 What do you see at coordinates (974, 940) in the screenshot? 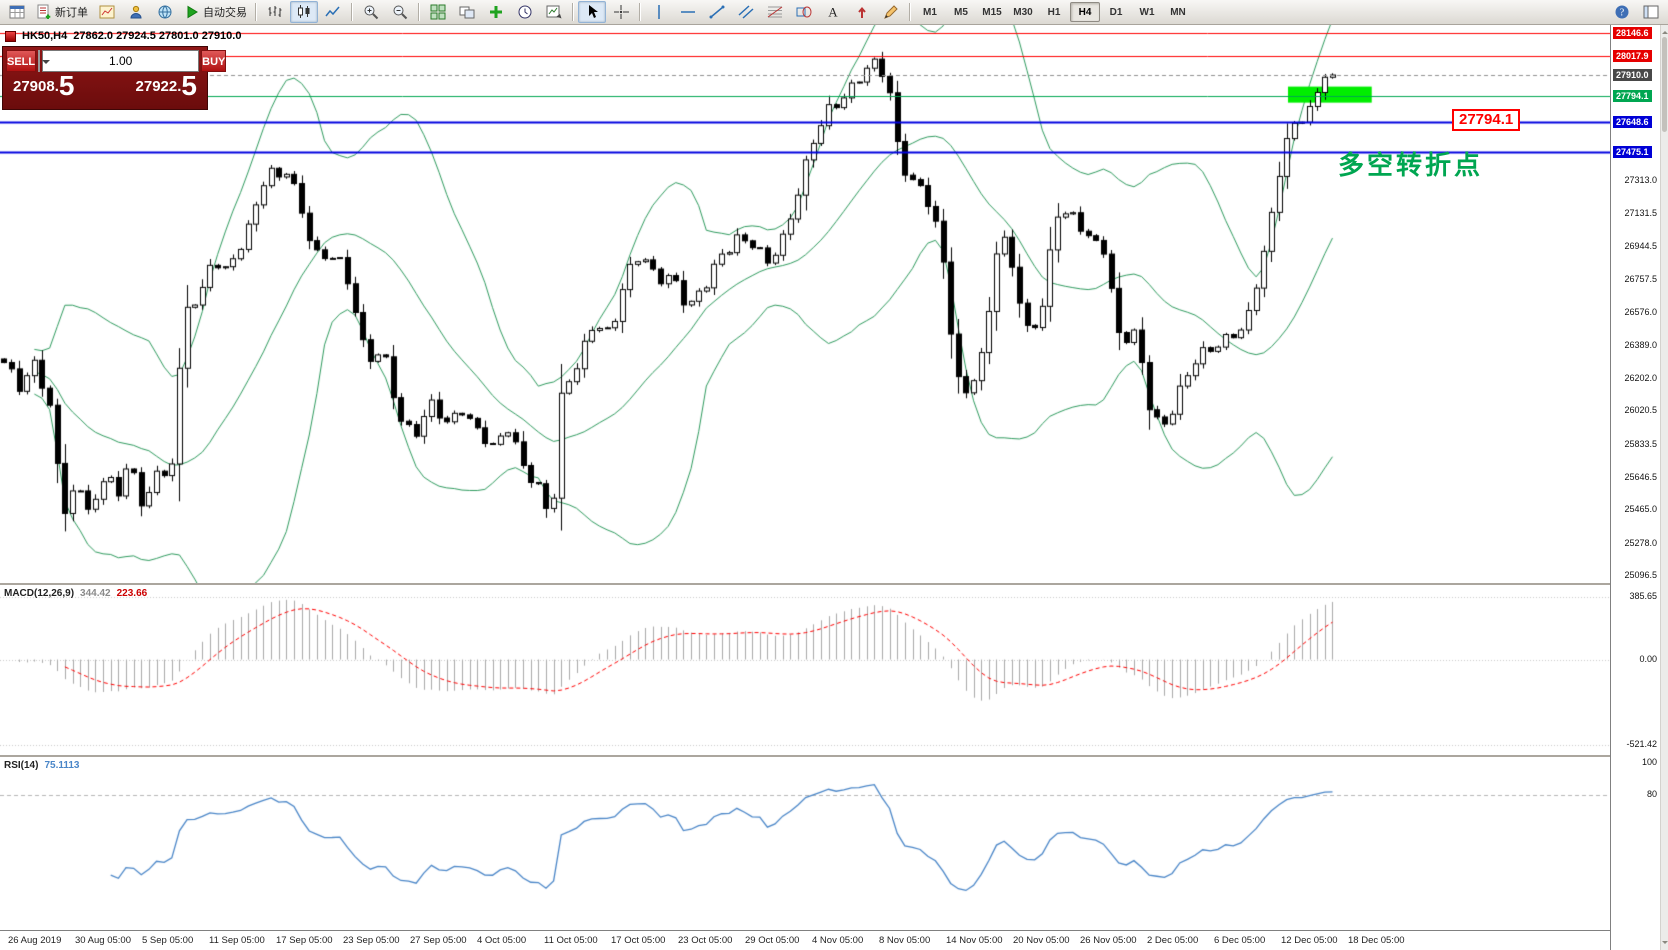
I see `date-label: 14 Nov 05:00` at bounding box center [974, 940].